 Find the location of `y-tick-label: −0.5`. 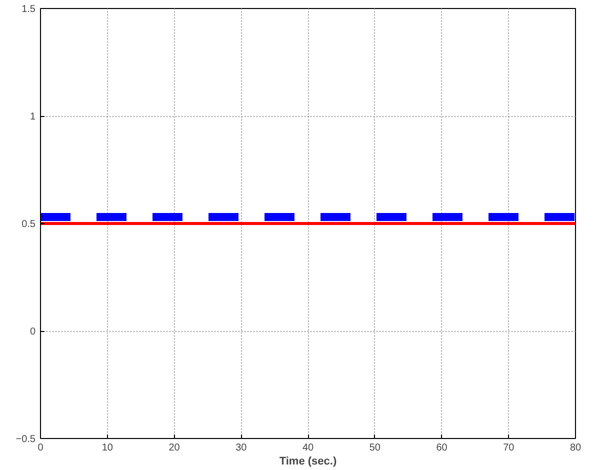

y-tick-label: −0.5 is located at coordinates (26, 439).